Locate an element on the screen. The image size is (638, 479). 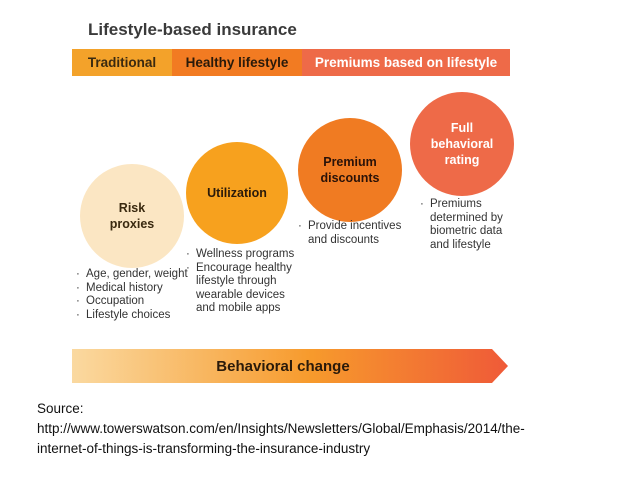
banner-traditional: Traditional is located at coordinates (122, 62).